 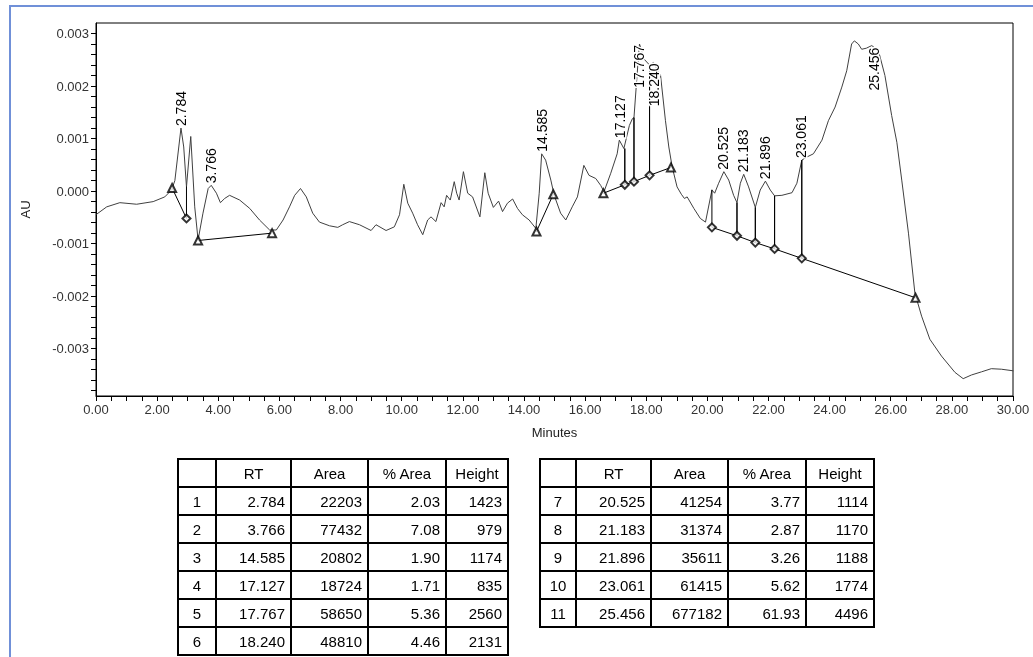 What do you see at coordinates (541, 130) in the screenshot?
I see `annotation: 14.585` at bounding box center [541, 130].